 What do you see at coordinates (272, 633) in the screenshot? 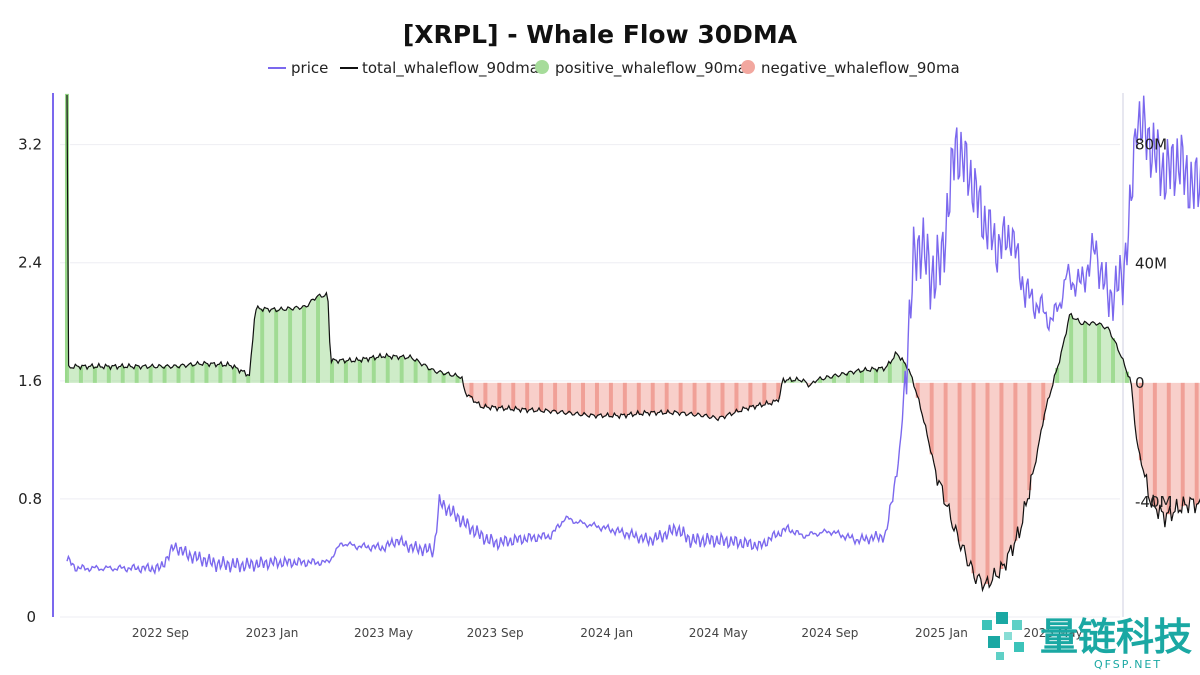
I see `x-tick: 2023 Jan` at bounding box center [272, 633].